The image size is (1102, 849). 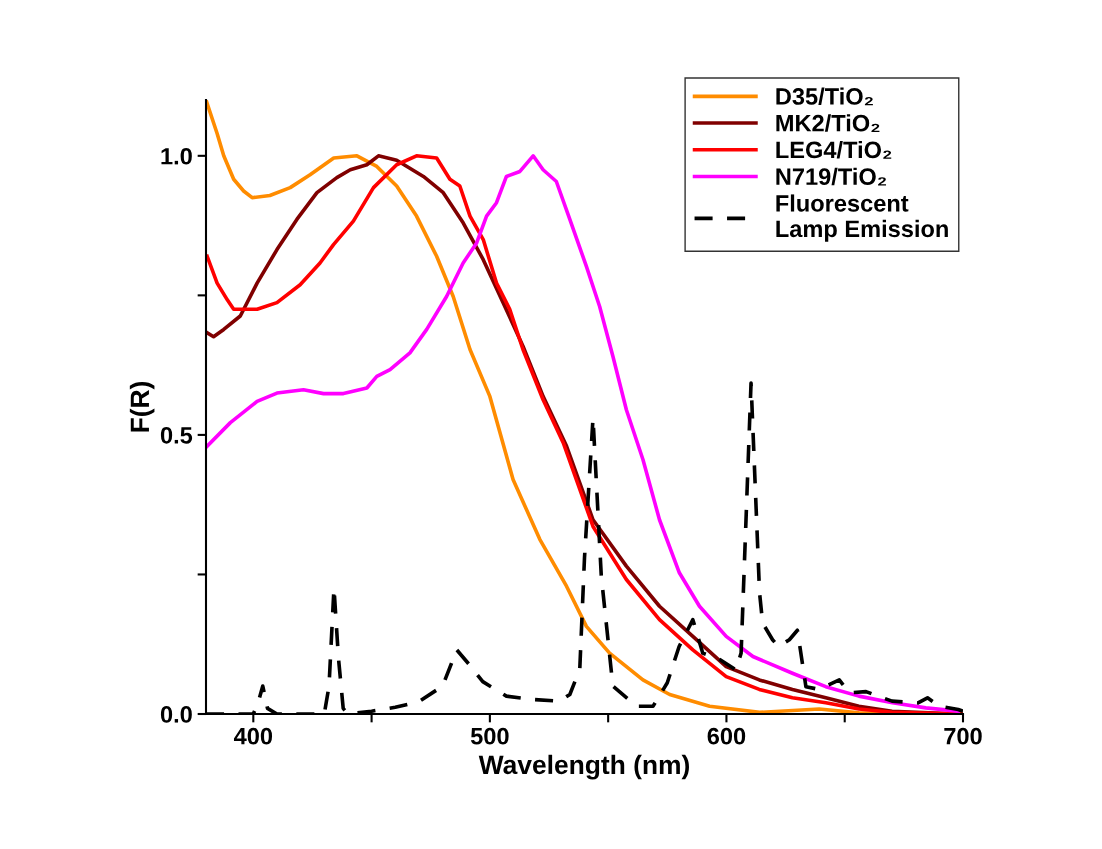 I want to click on y-tick-label: 0.5, so click(x=176, y=435).